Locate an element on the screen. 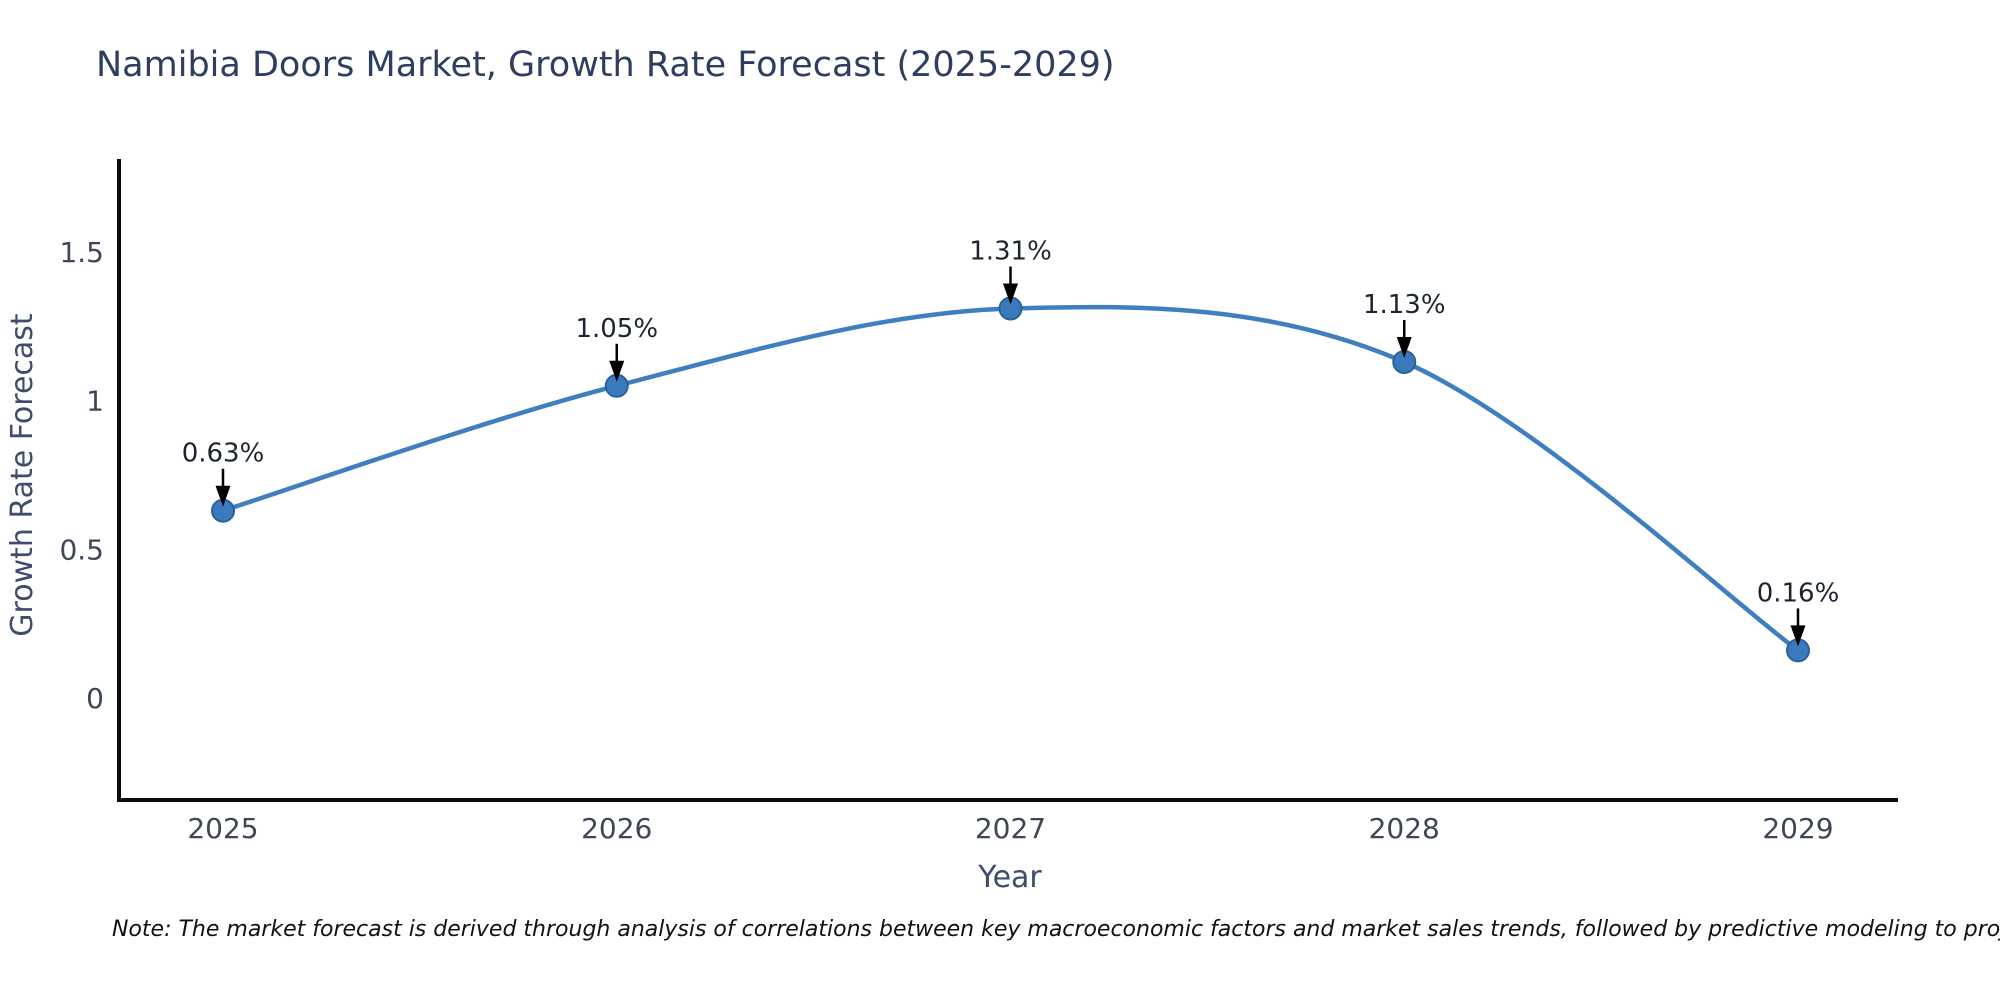  y-tick-label: 1.5 is located at coordinates (81, 252).